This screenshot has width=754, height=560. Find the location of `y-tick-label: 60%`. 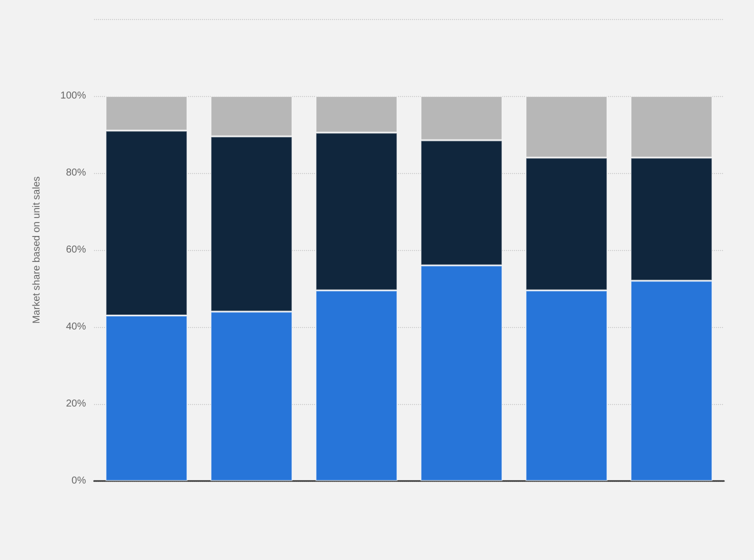

y-tick-label: 60% is located at coordinates (76, 250).